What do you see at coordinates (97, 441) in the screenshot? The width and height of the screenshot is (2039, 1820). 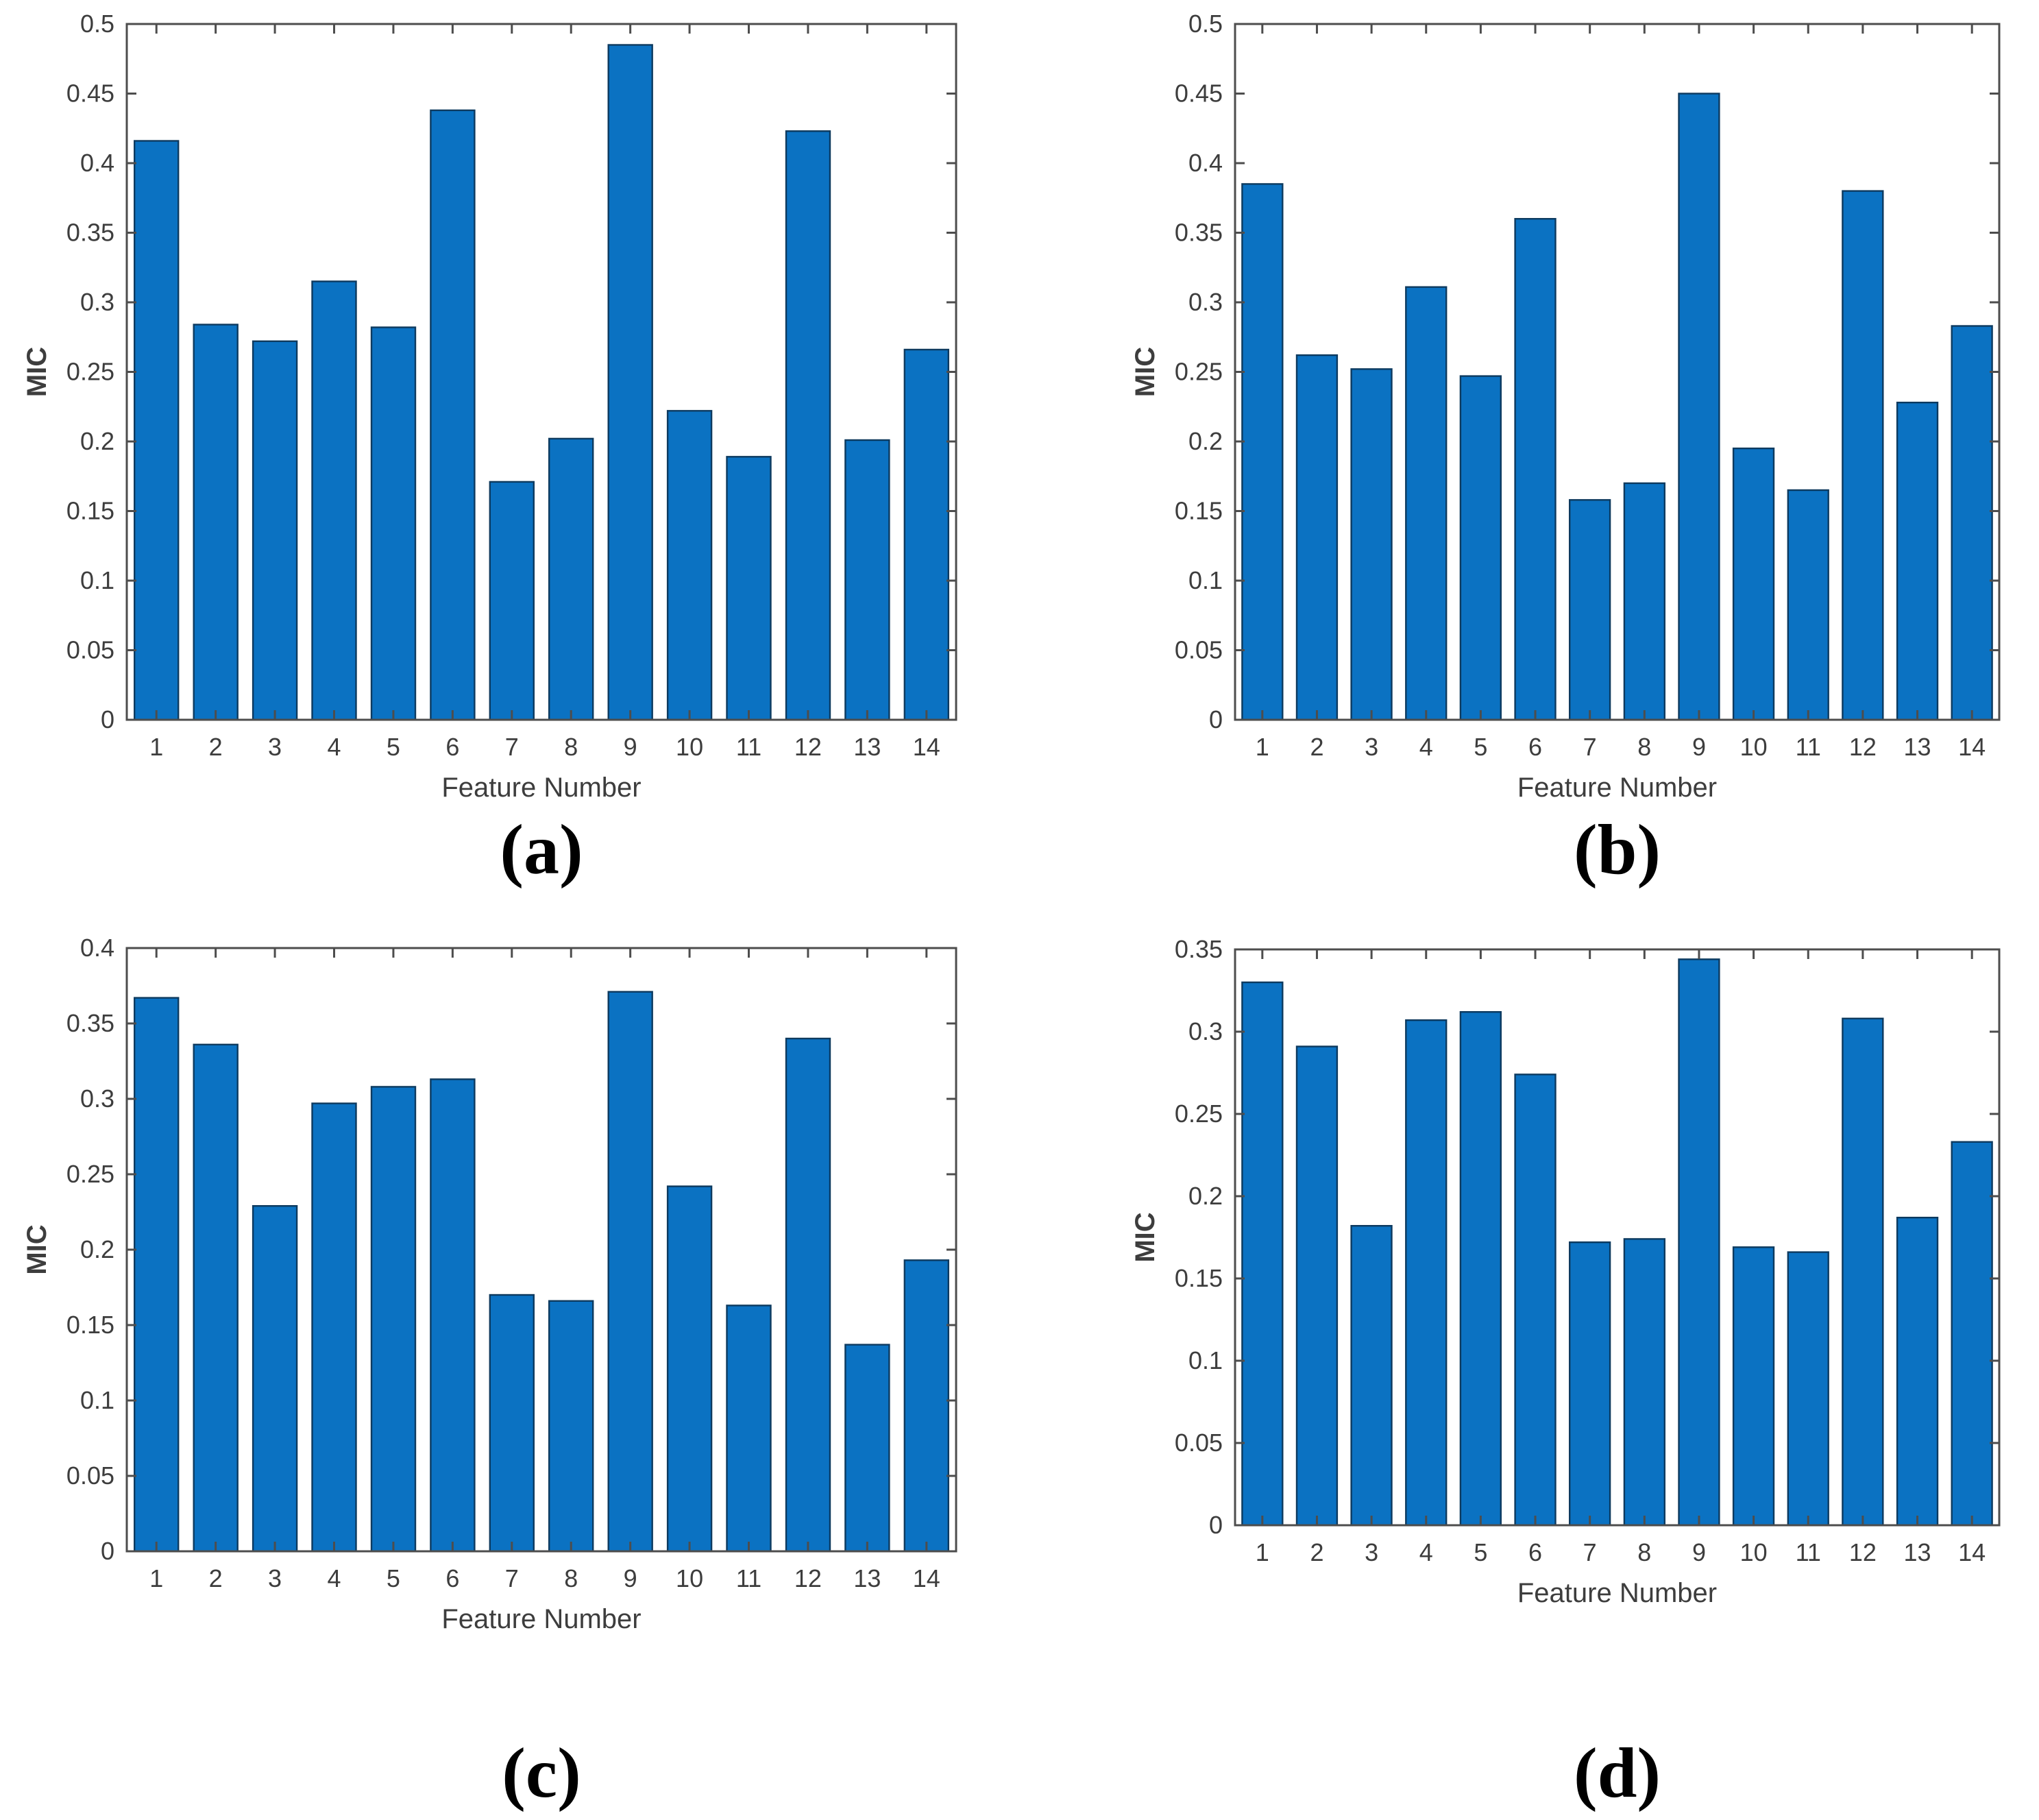 I see `y-tick-label: 0.2` at bounding box center [97, 441].